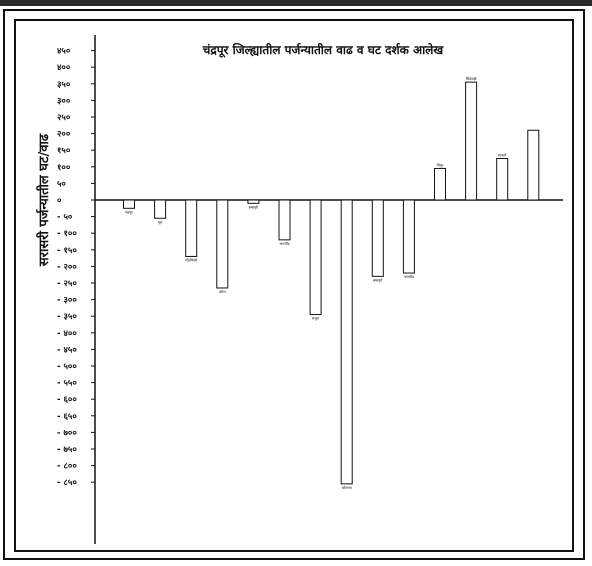  Describe the element at coordinates (64, 52) in the screenshot. I see `y-tick-label: ४५०` at that location.